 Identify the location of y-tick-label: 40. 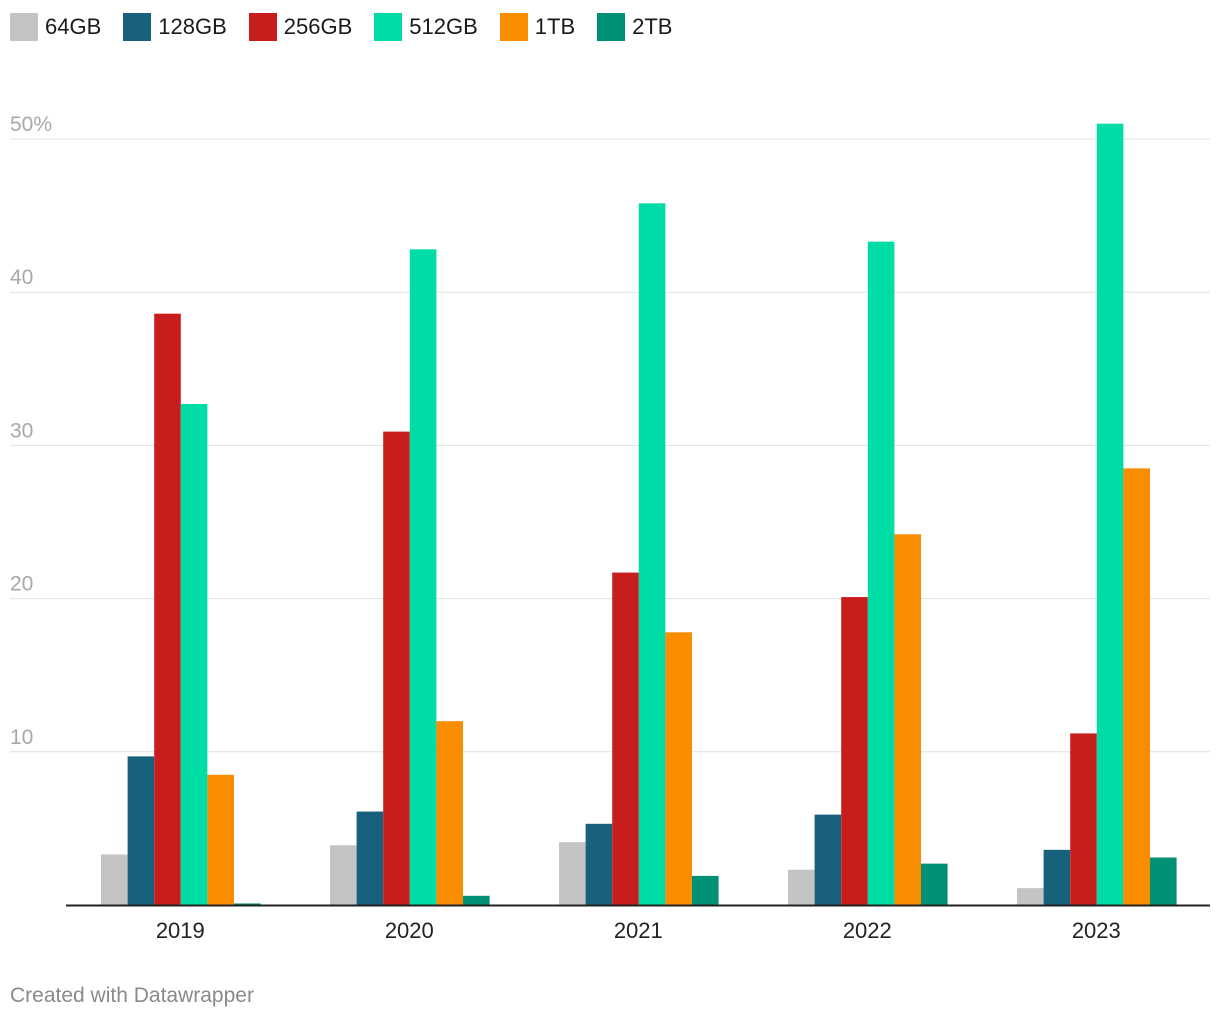
(21, 277).